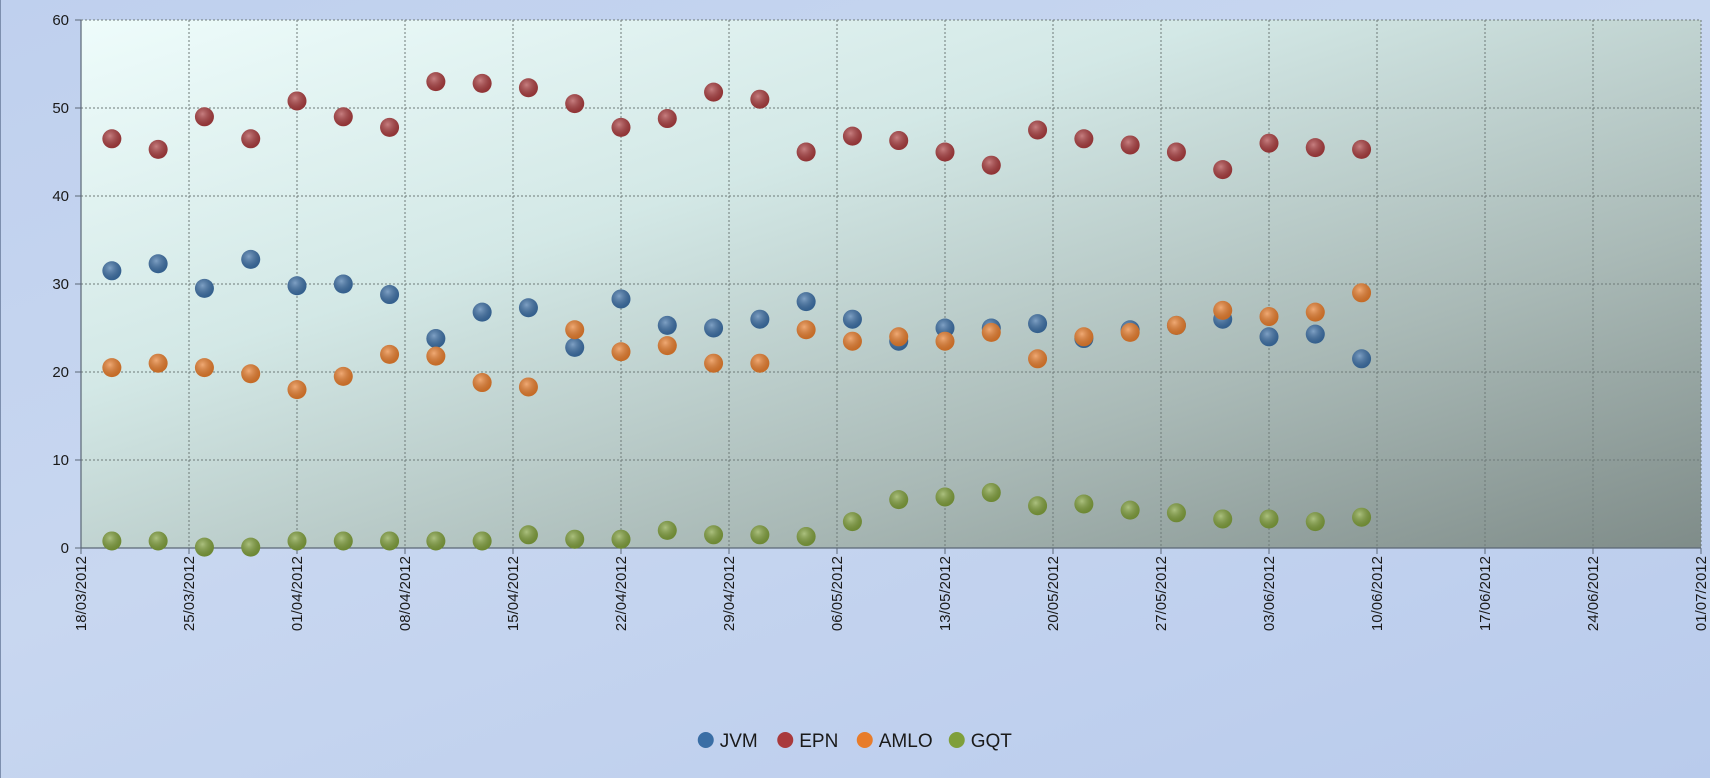 The width and height of the screenshot is (1710, 778). I want to click on legend: JVM EPN AMLO GQT, so click(854, 741).